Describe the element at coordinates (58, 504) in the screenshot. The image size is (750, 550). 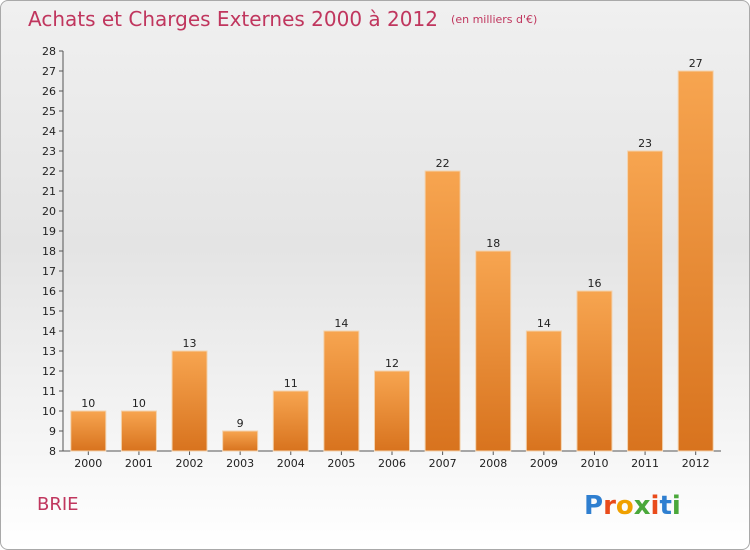
I see `commune-name: BRIE` at that location.